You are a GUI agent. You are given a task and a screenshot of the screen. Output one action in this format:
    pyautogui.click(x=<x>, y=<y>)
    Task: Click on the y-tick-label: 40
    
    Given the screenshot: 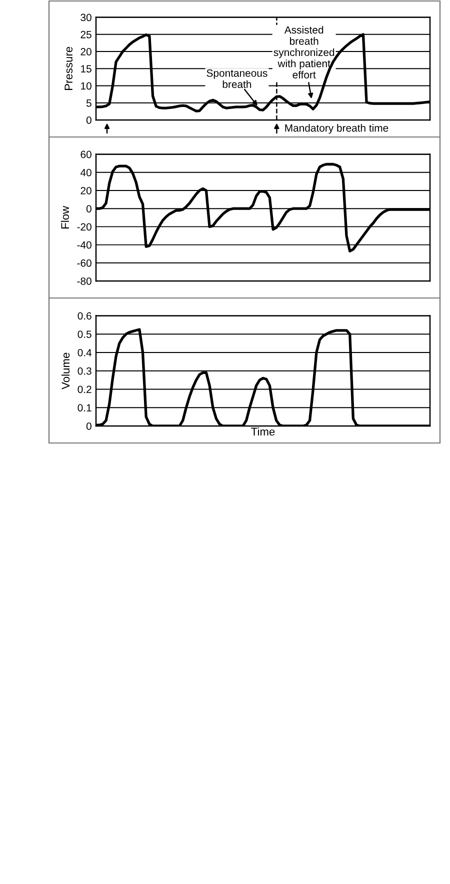 What is the action you would take?
    pyautogui.click(x=86, y=172)
    